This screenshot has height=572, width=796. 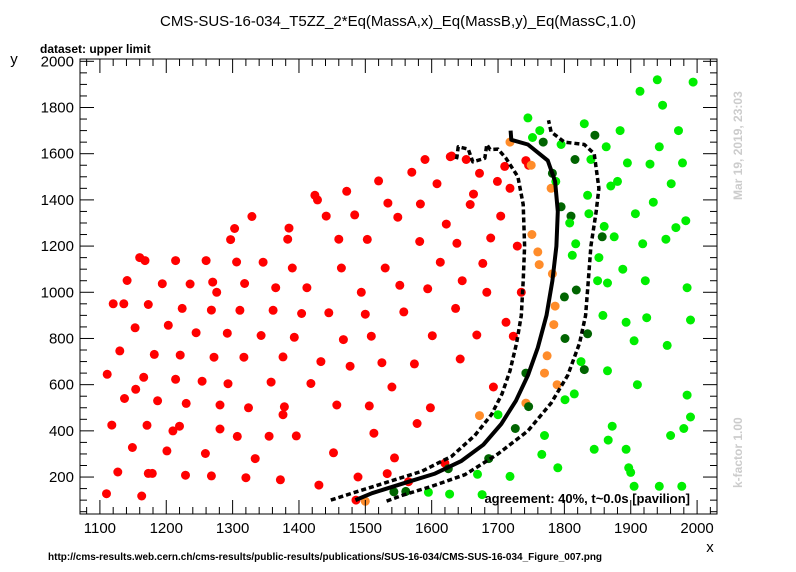 I want to click on y-tick-label: 600, so click(x=61, y=385).